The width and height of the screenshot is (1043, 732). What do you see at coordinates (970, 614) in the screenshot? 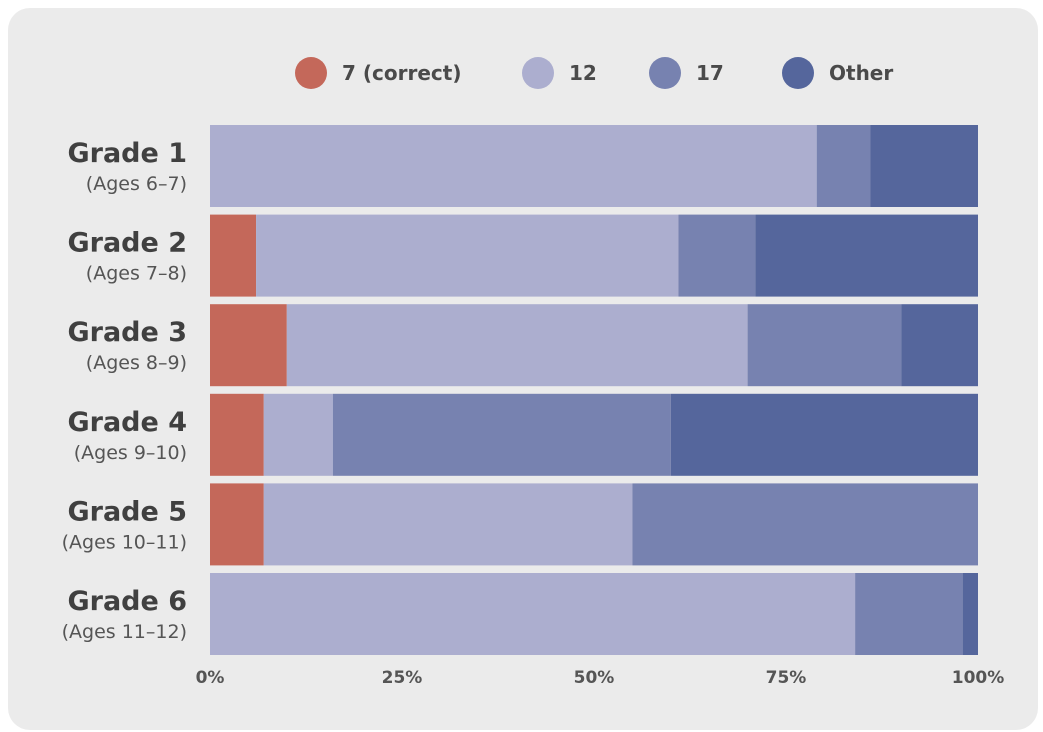
I see `bar-segment-grade-6-other` at bounding box center [970, 614].